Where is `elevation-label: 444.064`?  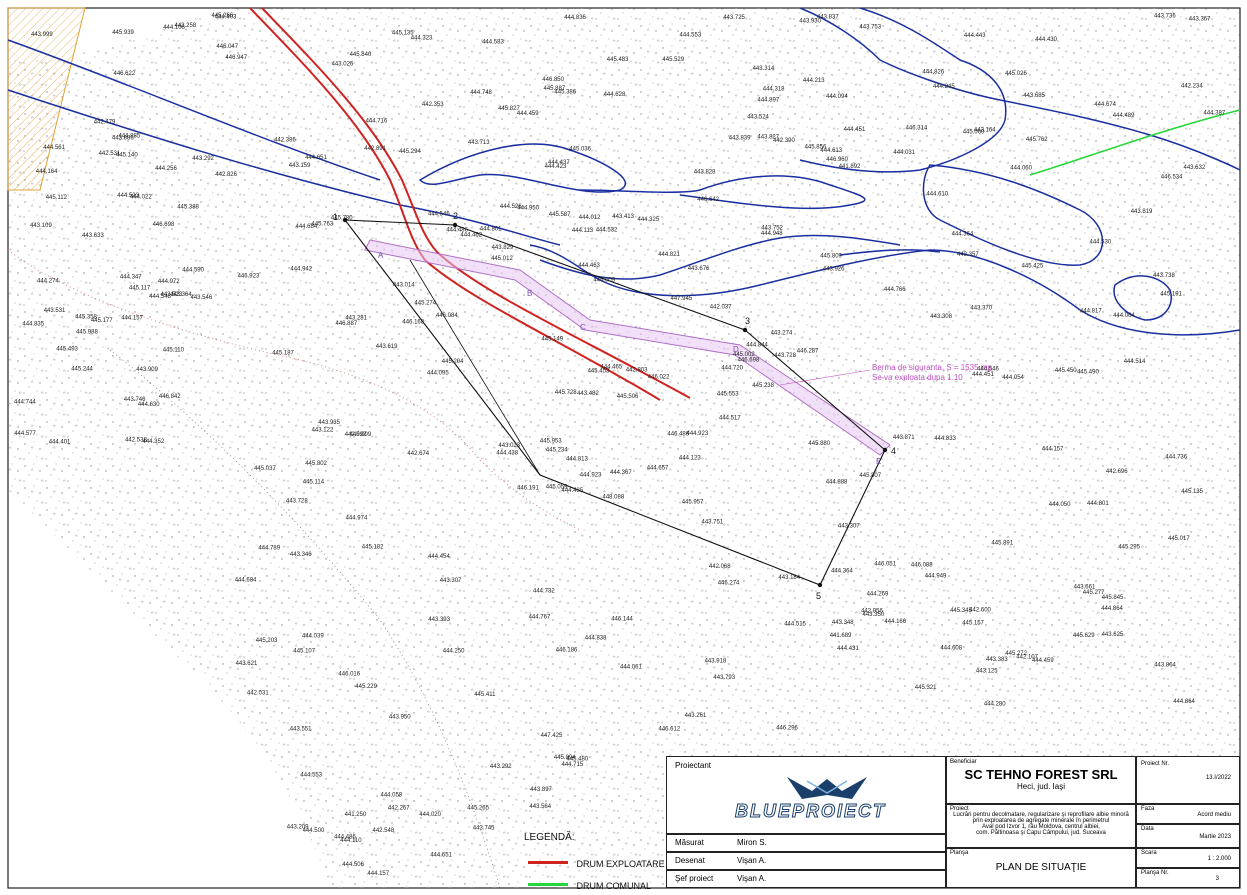 elevation-label: 444.064 is located at coordinates (1124, 316).